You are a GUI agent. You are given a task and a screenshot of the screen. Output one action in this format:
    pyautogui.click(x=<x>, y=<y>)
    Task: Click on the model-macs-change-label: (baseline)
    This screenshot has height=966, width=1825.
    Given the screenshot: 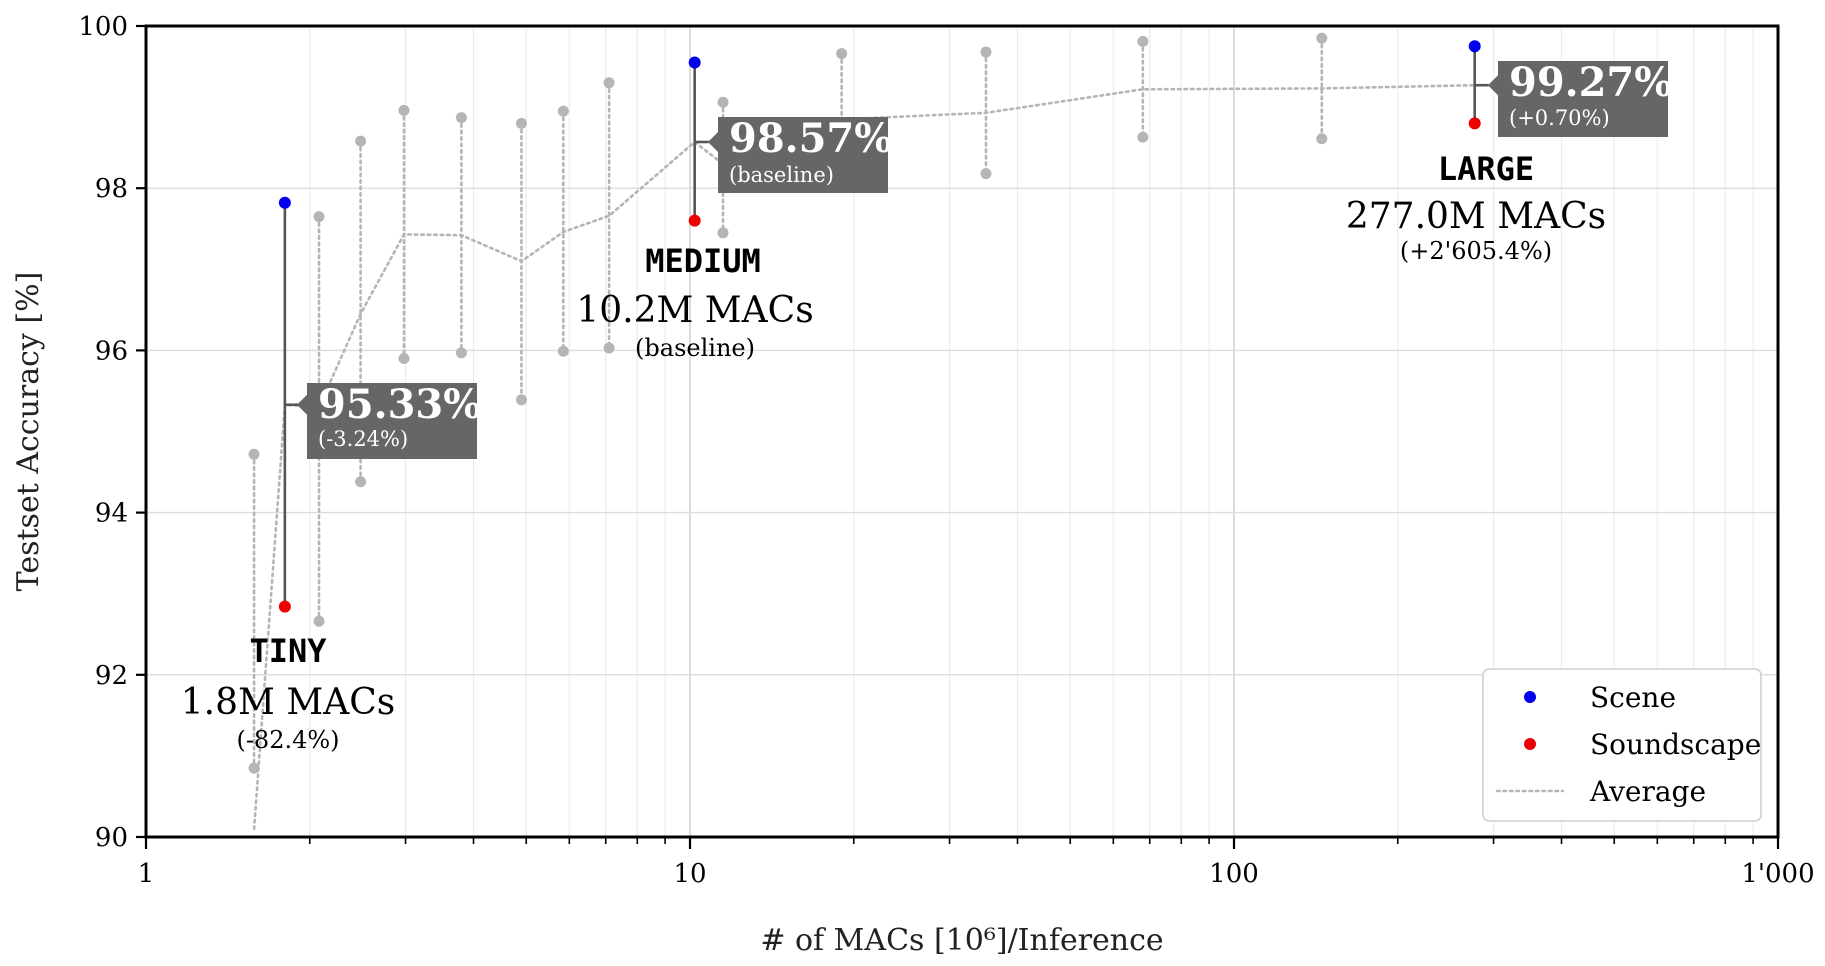 What is the action you would take?
    pyautogui.click(x=695, y=348)
    